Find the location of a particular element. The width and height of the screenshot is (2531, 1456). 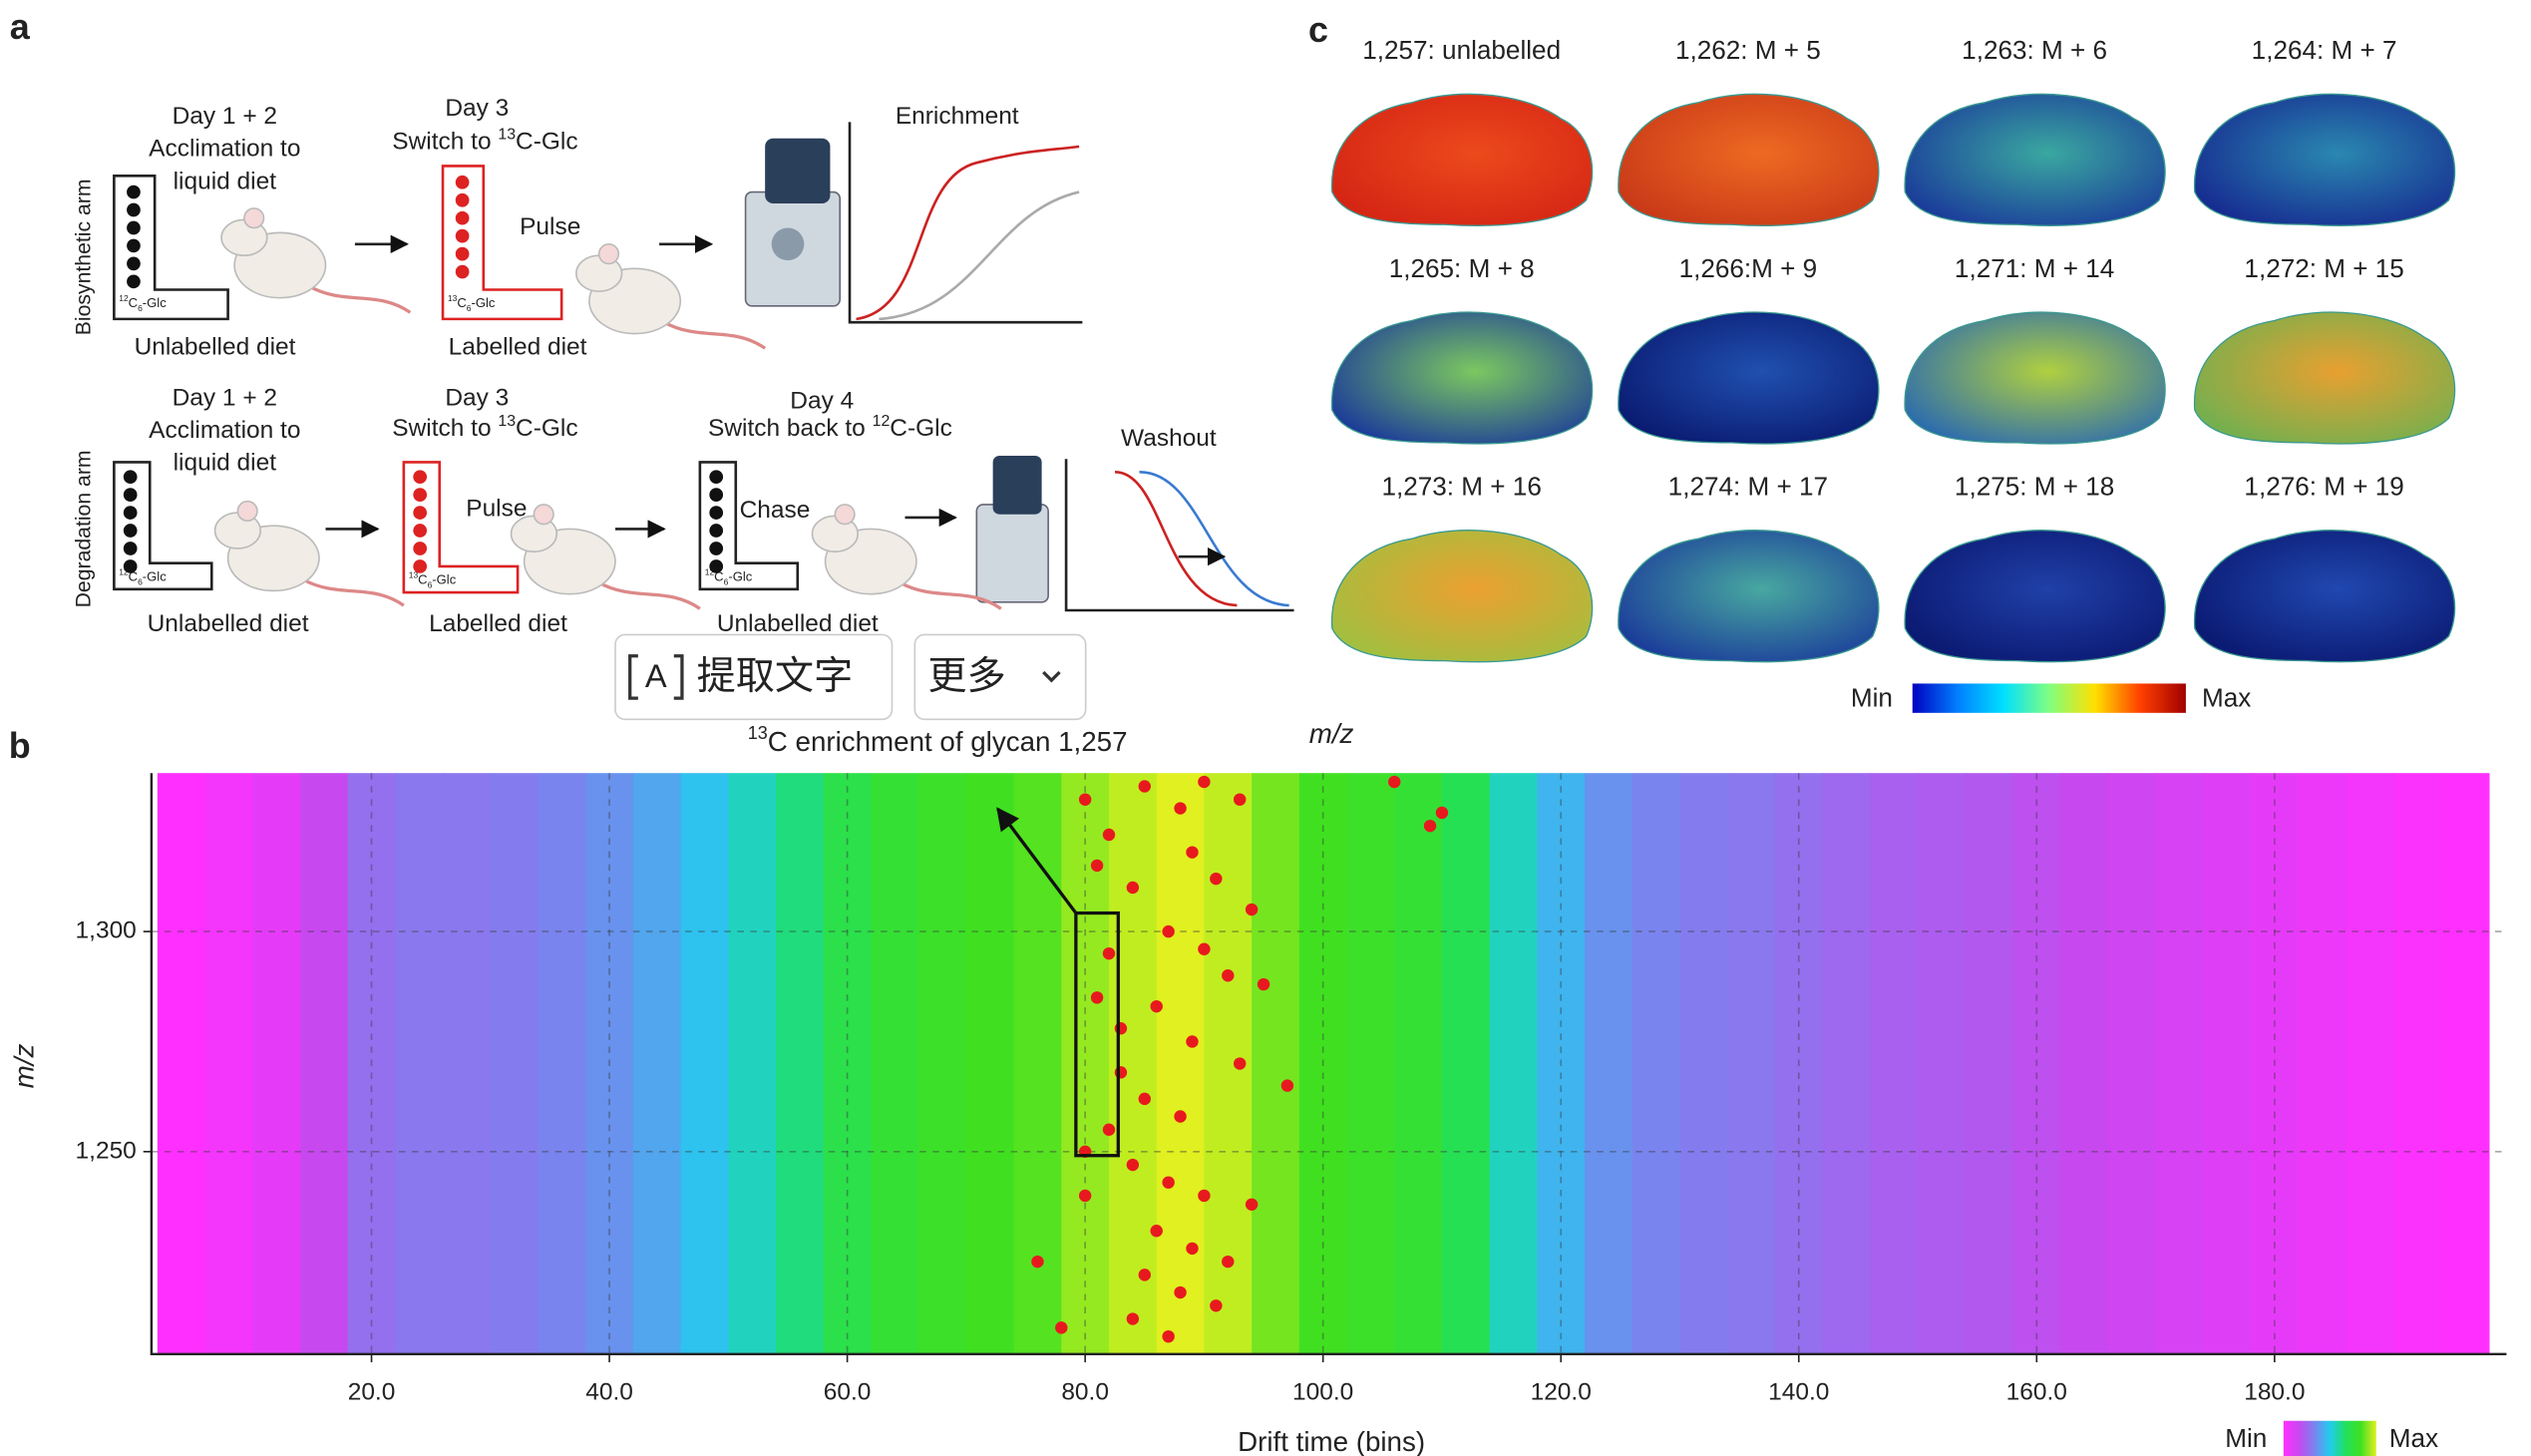

graph-axis is located at coordinates (1179, 535).